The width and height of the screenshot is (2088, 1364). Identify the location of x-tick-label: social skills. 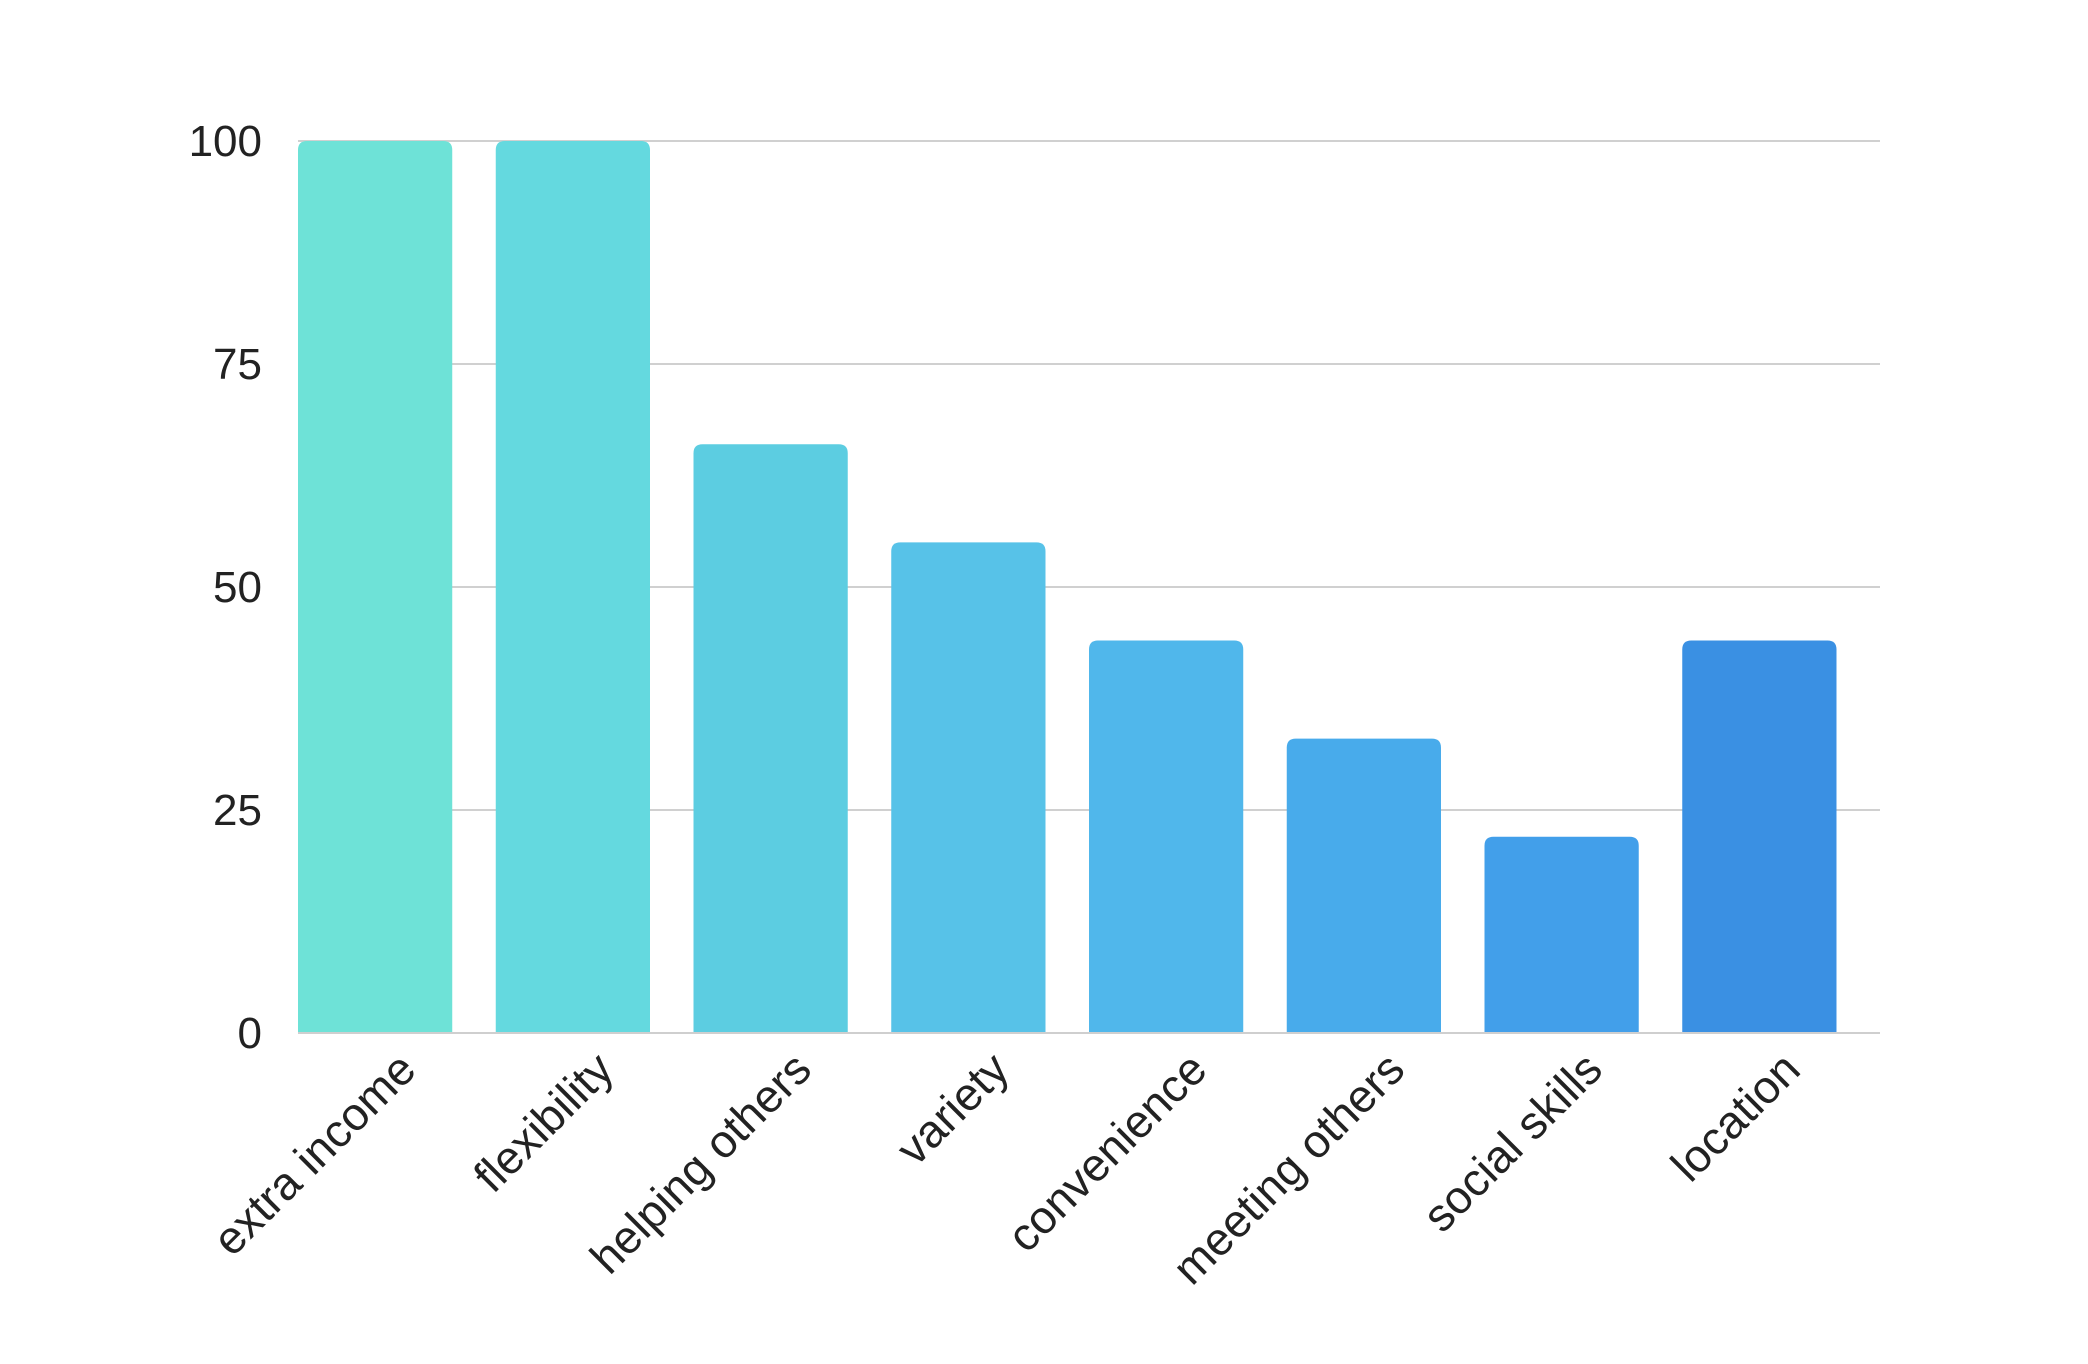
(1511, 1141).